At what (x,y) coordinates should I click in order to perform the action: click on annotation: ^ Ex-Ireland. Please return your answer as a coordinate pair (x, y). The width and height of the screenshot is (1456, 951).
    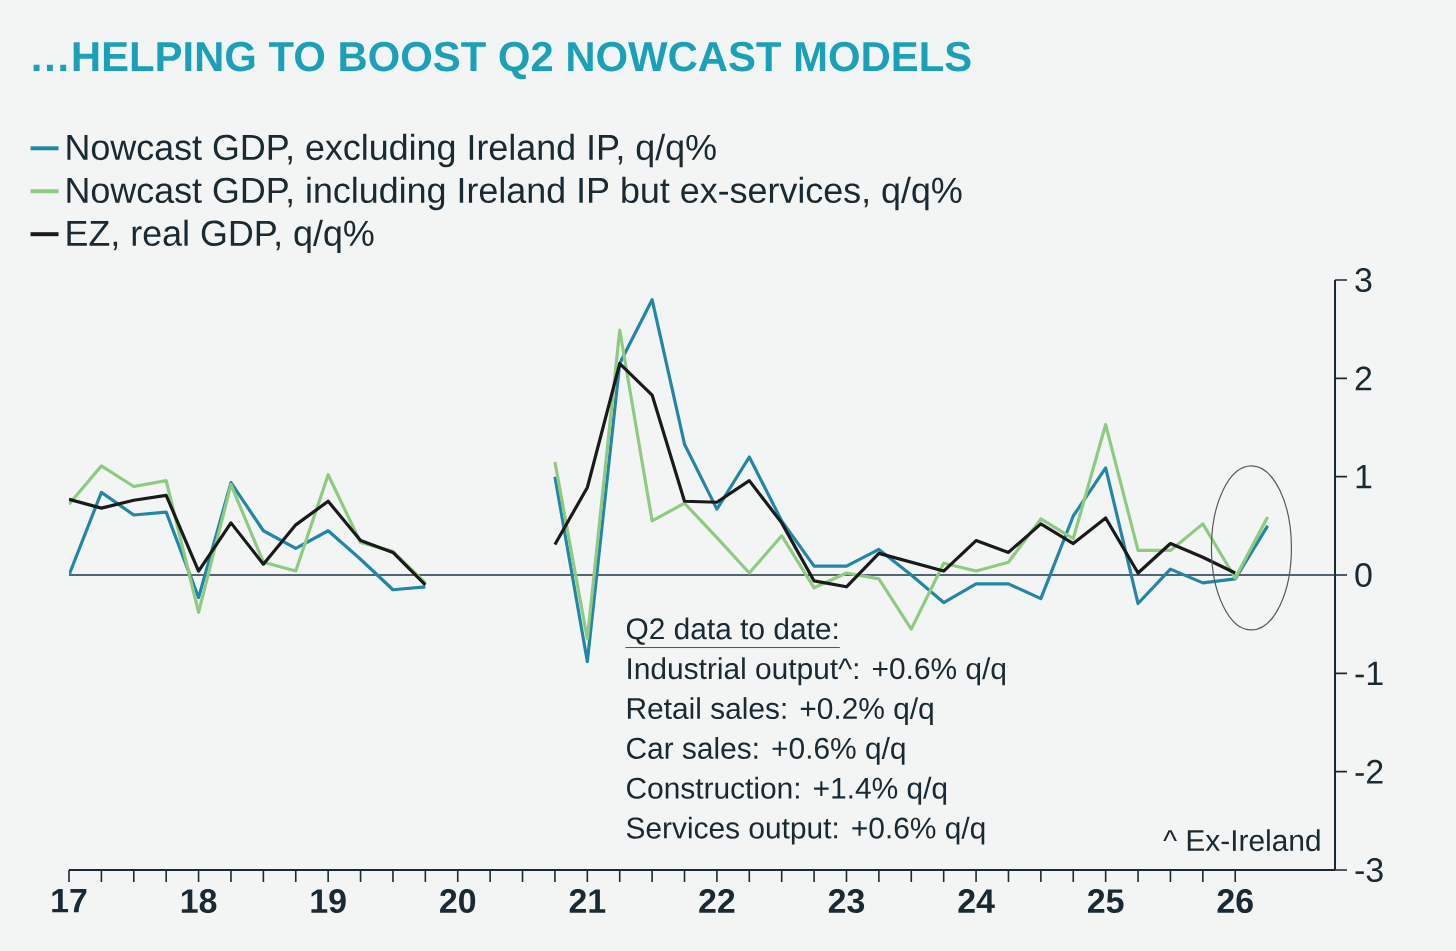
    Looking at the image, I should click on (1241, 840).